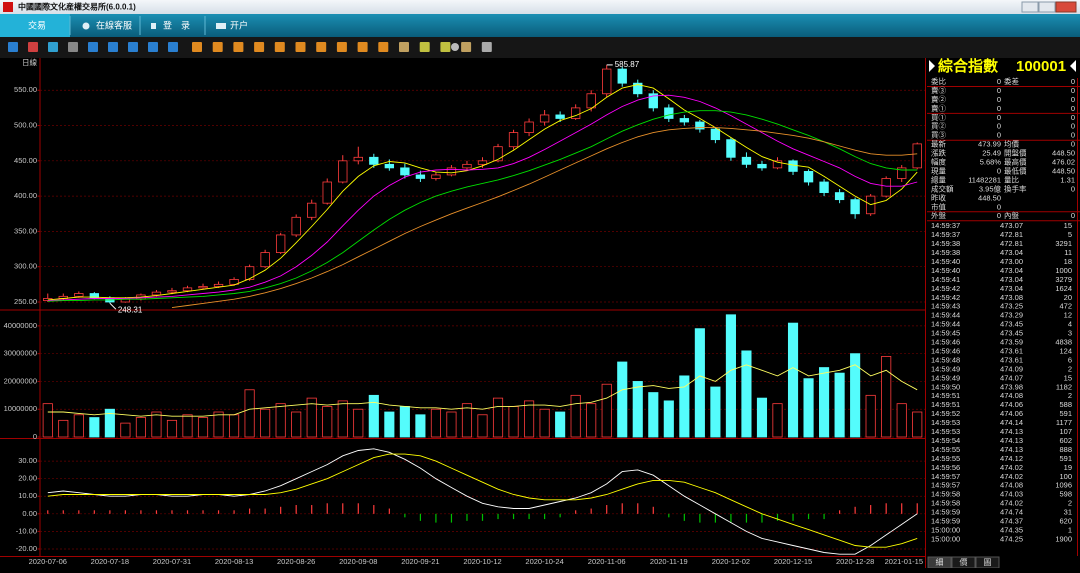 The width and height of the screenshot is (1080, 573). I want to click on y-tick-label: 30.00, so click(27, 460).